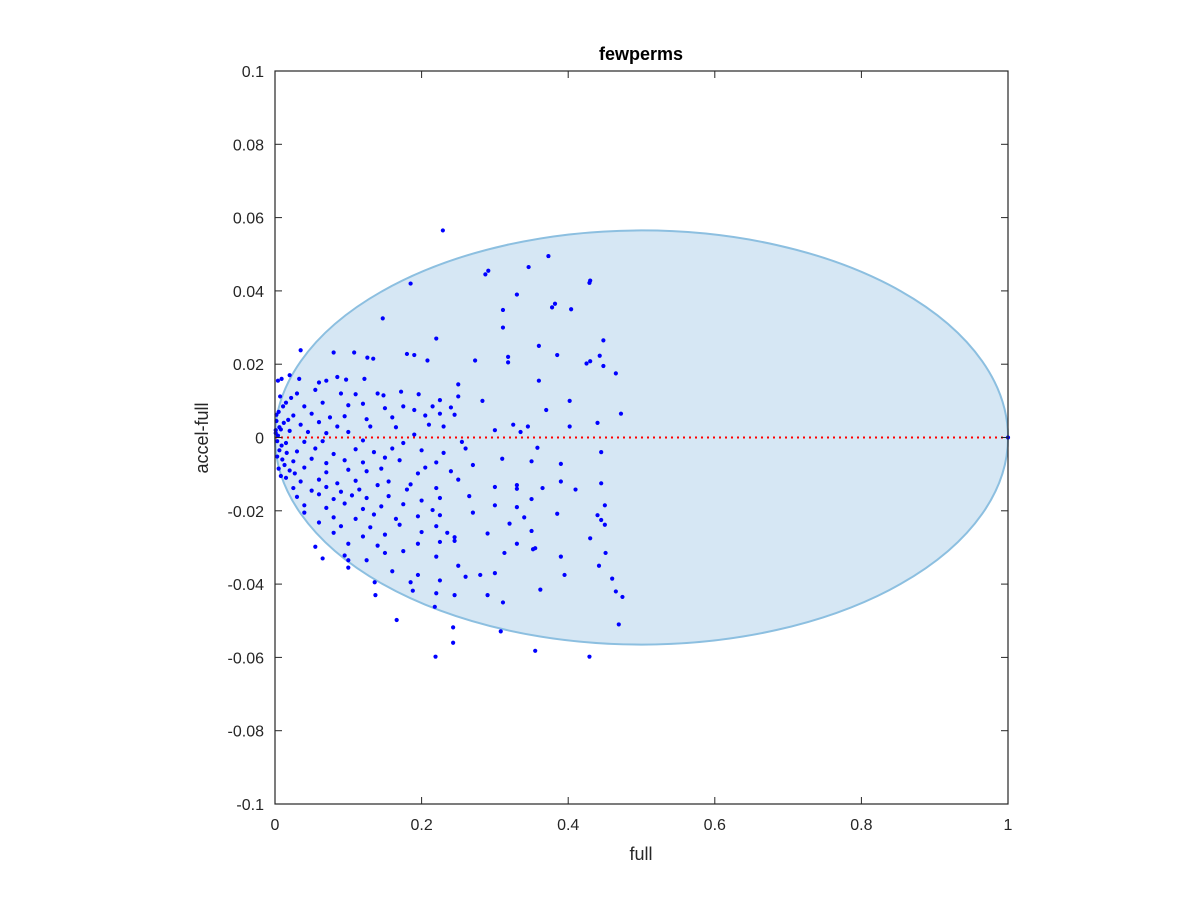  What do you see at coordinates (248, 145) in the screenshot?
I see `y-tick-label: 0.08` at bounding box center [248, 145].